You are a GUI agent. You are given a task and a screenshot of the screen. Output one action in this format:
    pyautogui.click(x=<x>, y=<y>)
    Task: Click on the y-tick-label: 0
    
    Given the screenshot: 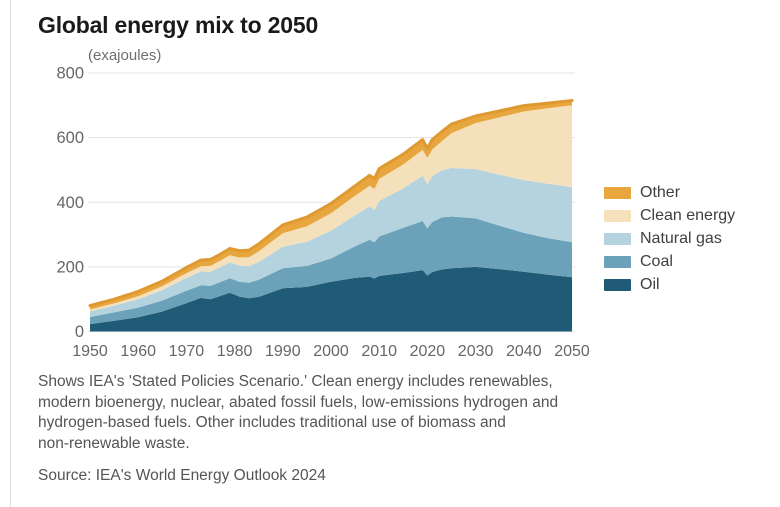 What is the action you would take?
    pyautogui.click(x=79, y=332)
    